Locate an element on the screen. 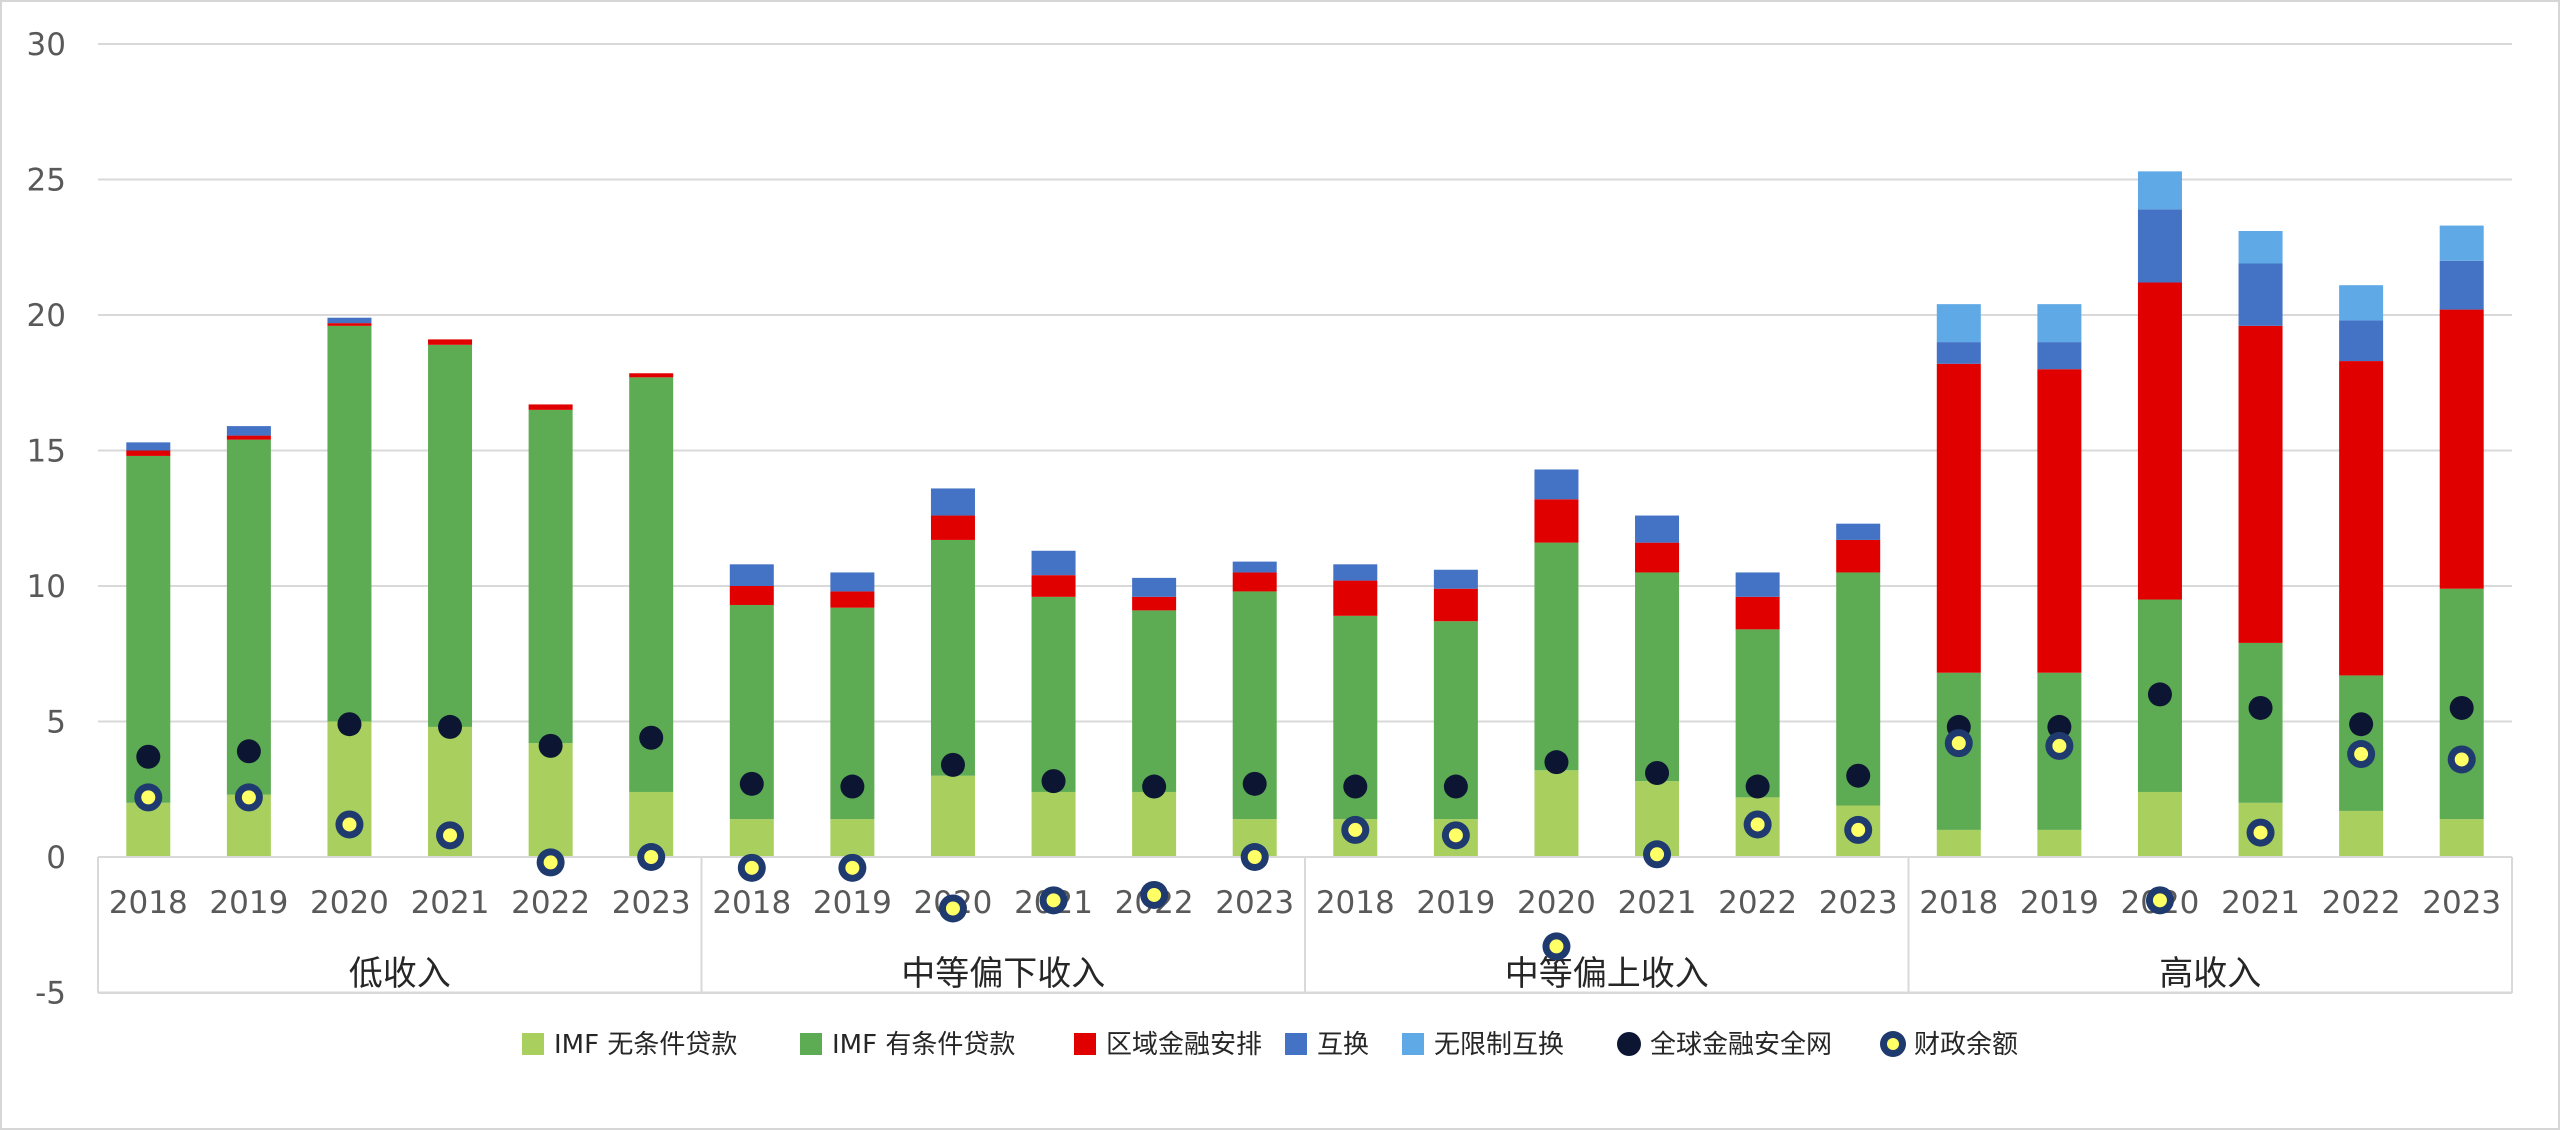  y-tick-label: 20 is located at coordinates (46, 316).